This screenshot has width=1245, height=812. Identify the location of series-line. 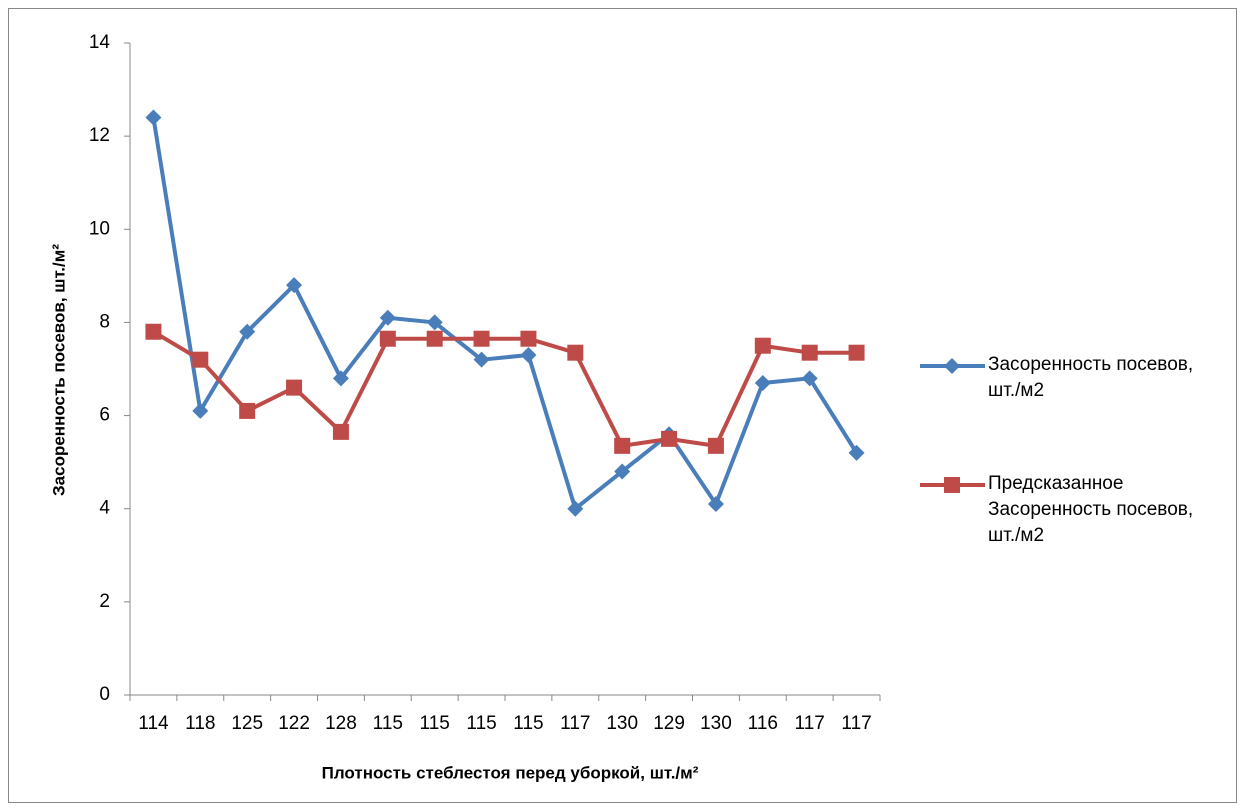
(504, 389).